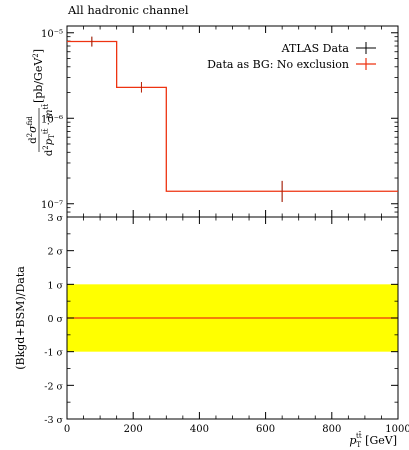 This screenshot has width=409, height=450. I want to click on ratio-y-tick-label: 2 σ, so click(55, 252).